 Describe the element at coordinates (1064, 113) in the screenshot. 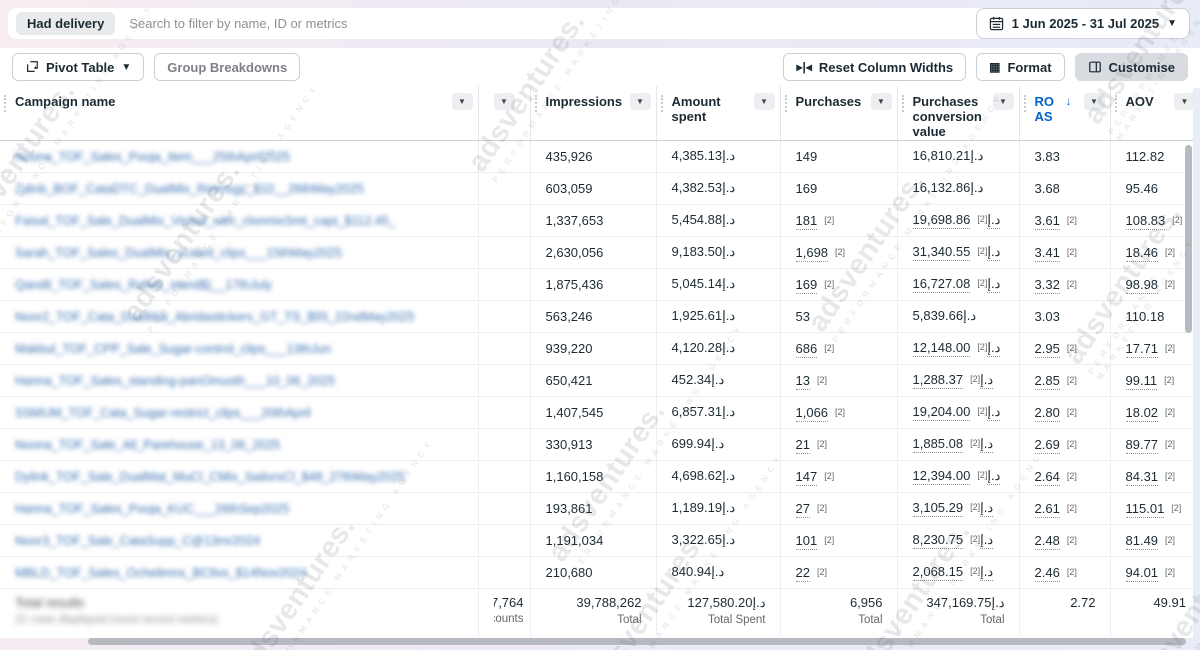

I see `column-header-roas: ROAS ↓ ▼` at that location.